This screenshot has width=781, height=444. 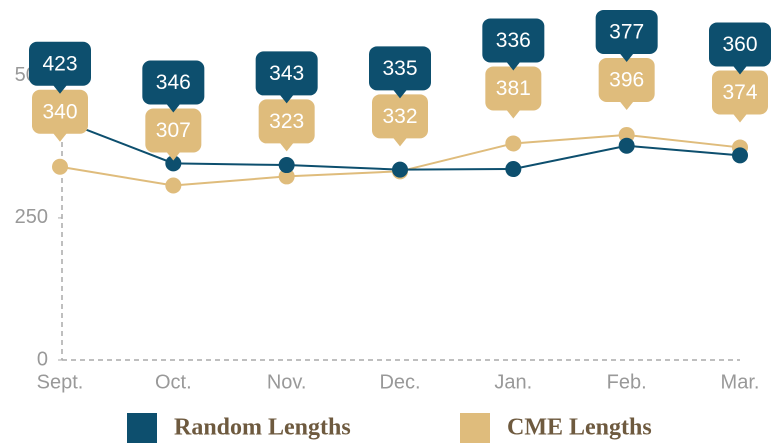 I want to click on data-label: 332, so click(x=399, y=116).